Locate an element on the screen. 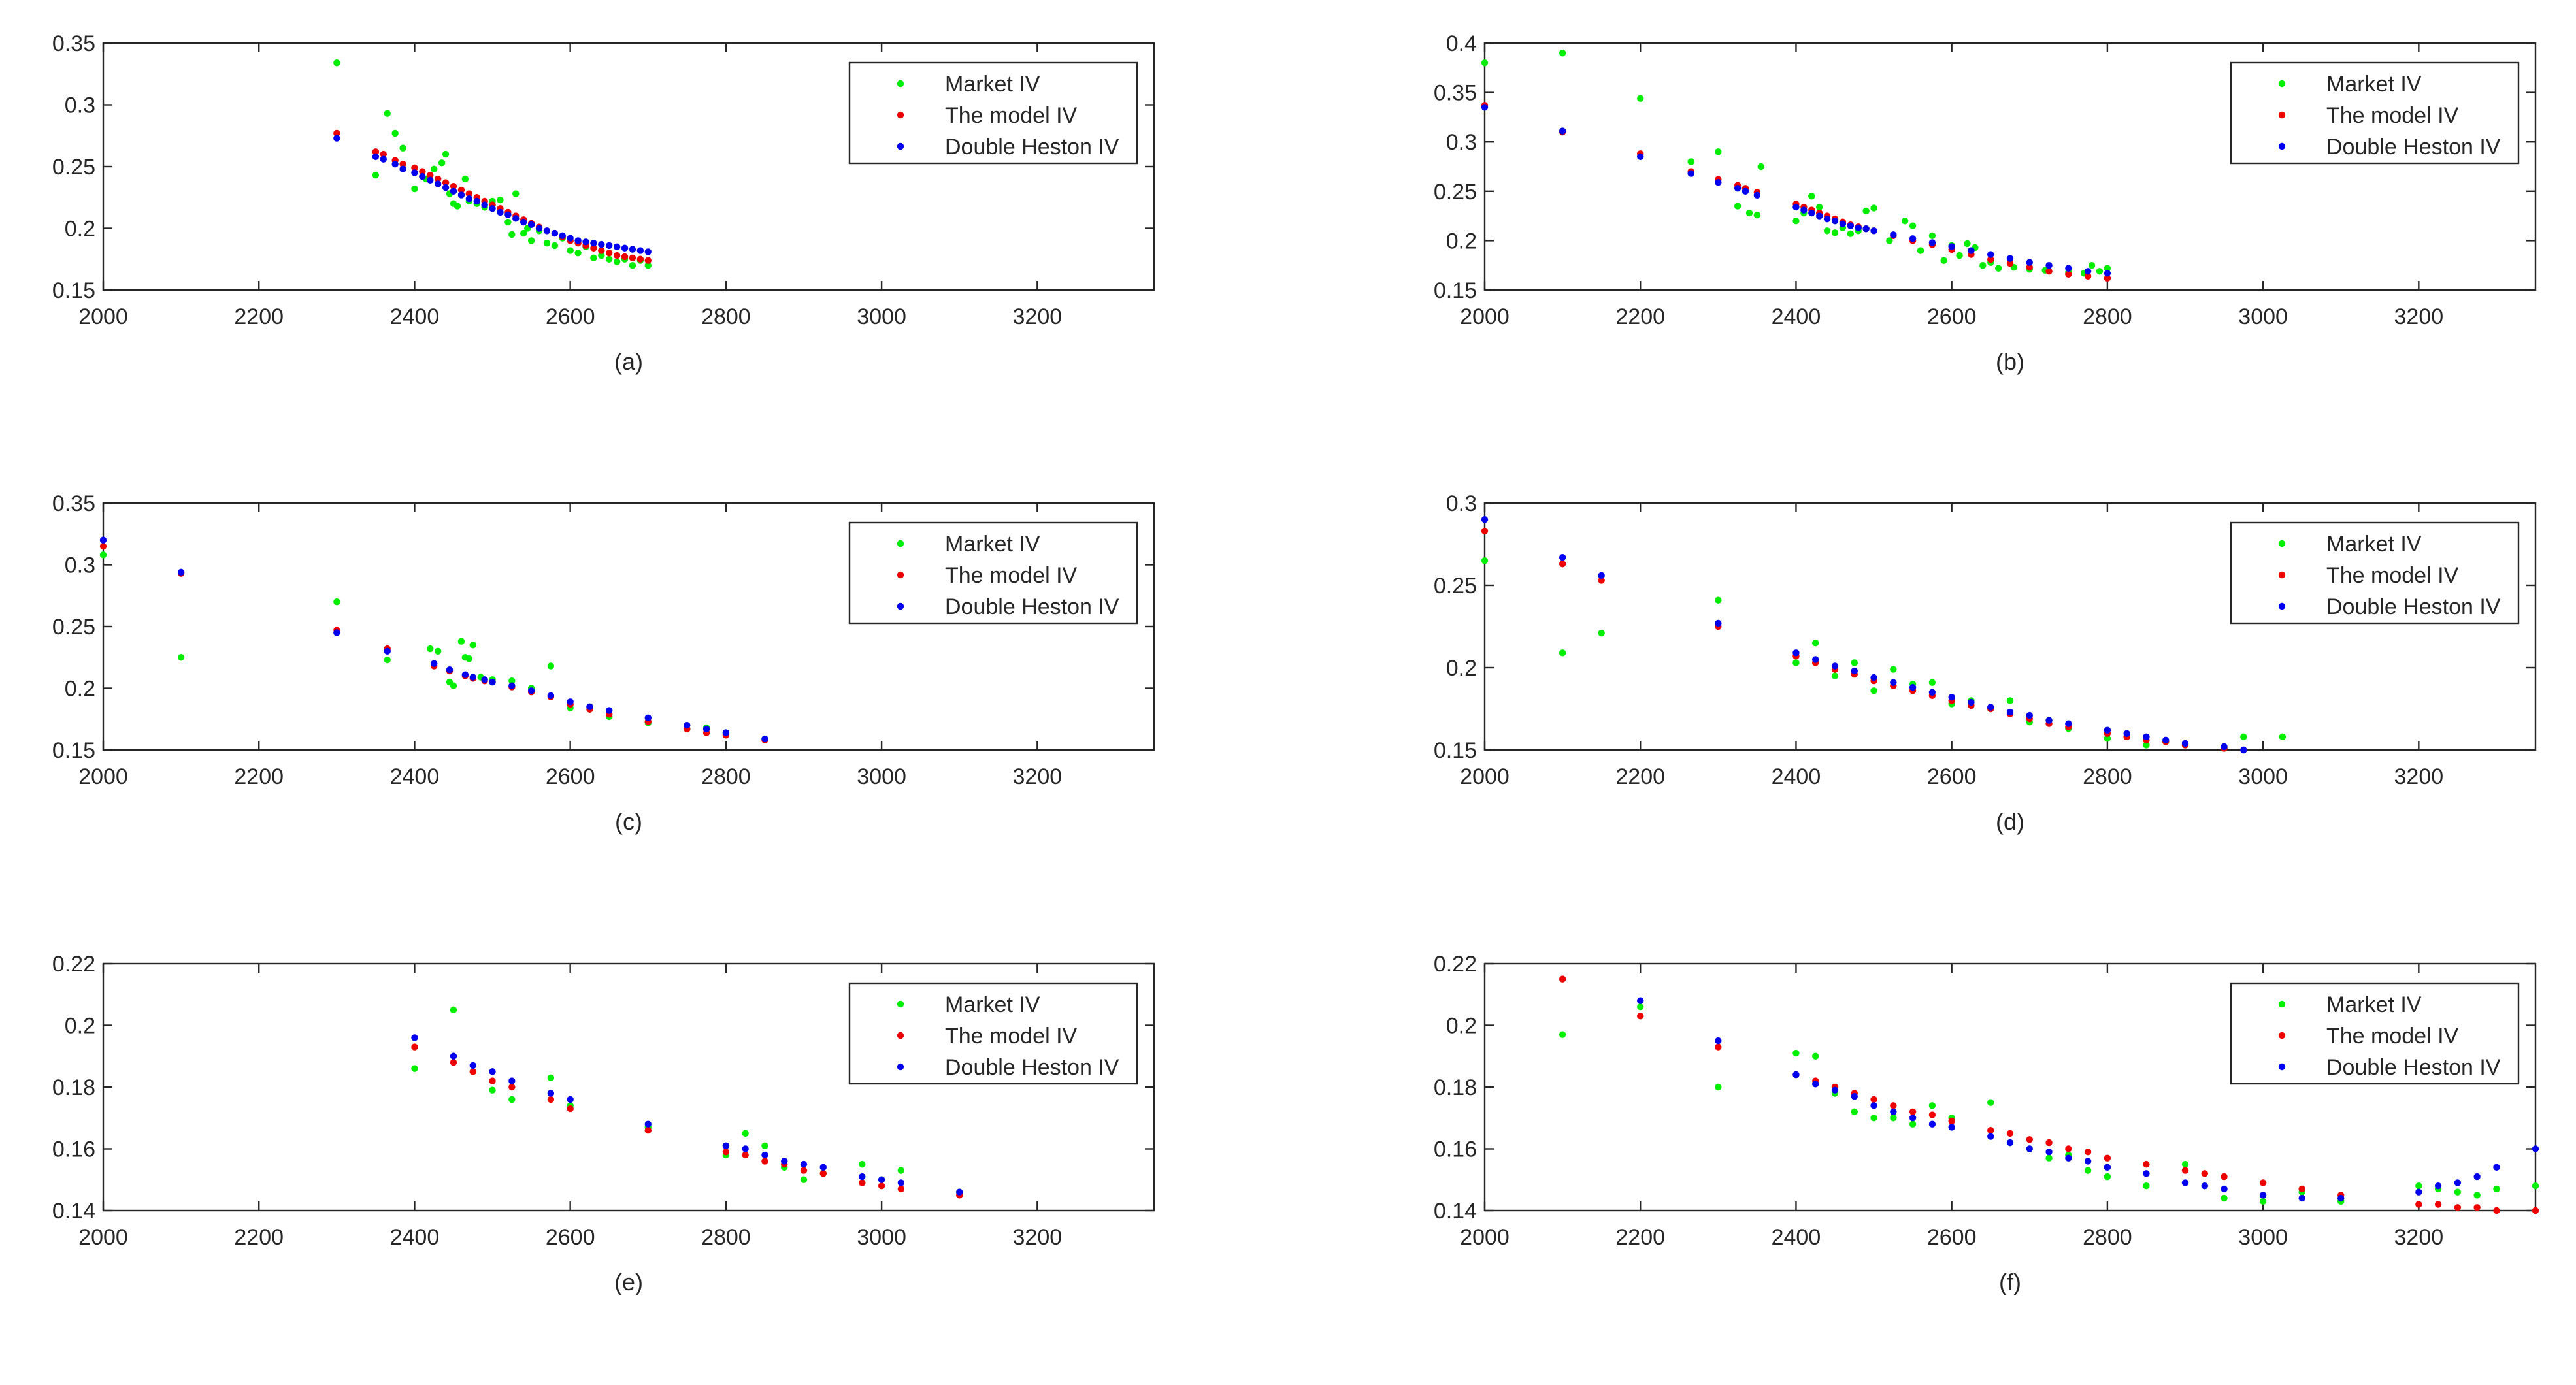 The height and width of the screenshot is (1385, 2576). legend-label: The model IV is located at coordinates (1011, 1036).